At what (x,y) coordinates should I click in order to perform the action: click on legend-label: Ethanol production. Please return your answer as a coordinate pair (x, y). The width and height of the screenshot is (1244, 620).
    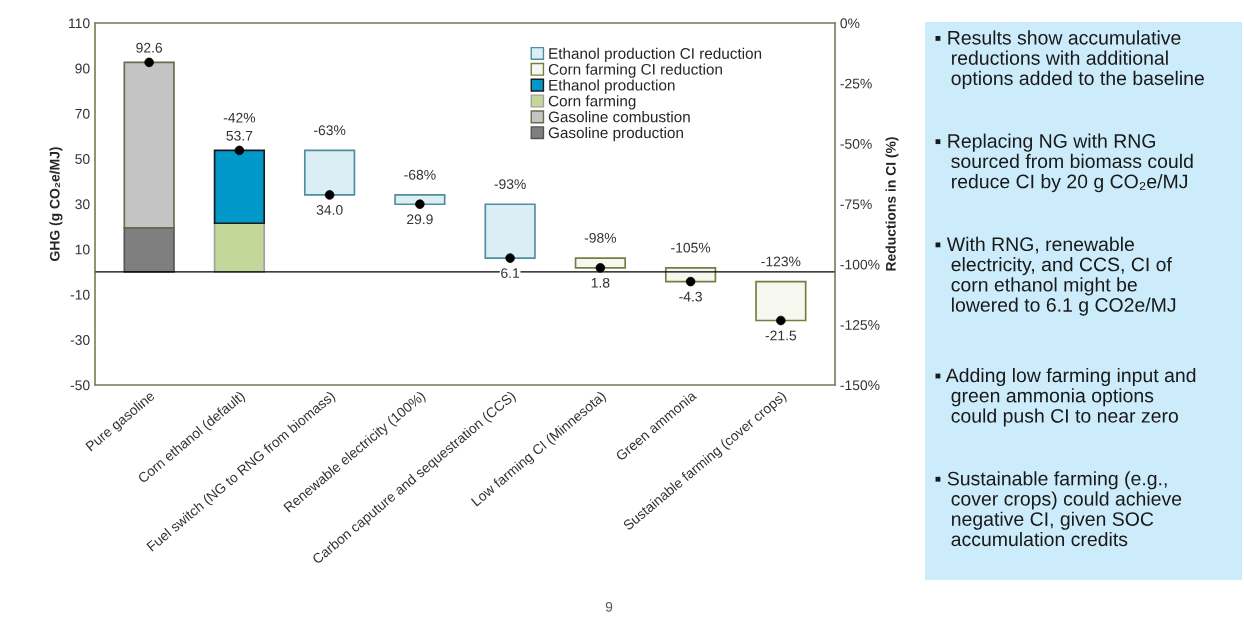
    Looking at the image, I should click on (612, 86).